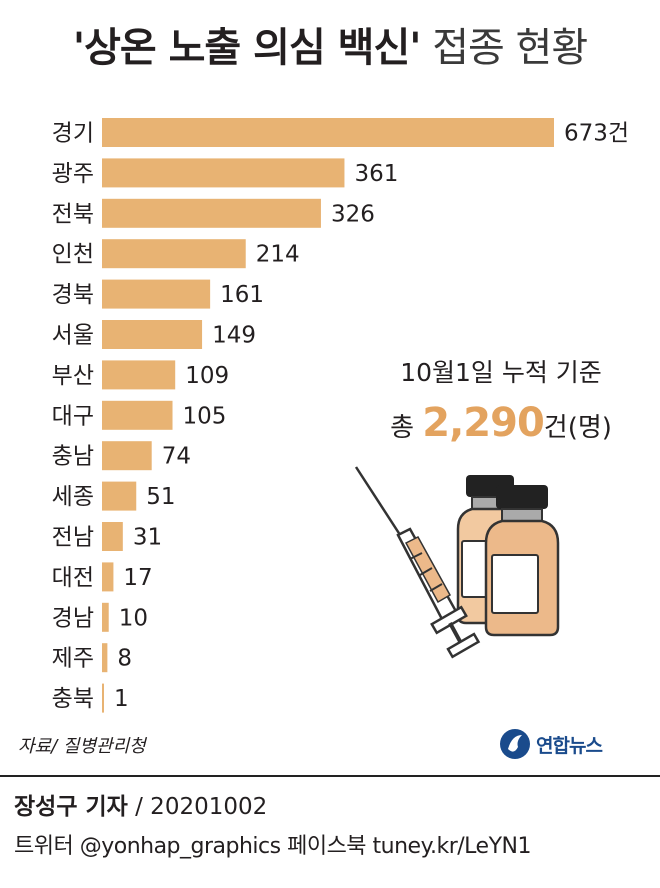  What do you see at coordinates (205, 416) in the screenshot?
I see `value-label: 105` at bounding box center [205, 416].